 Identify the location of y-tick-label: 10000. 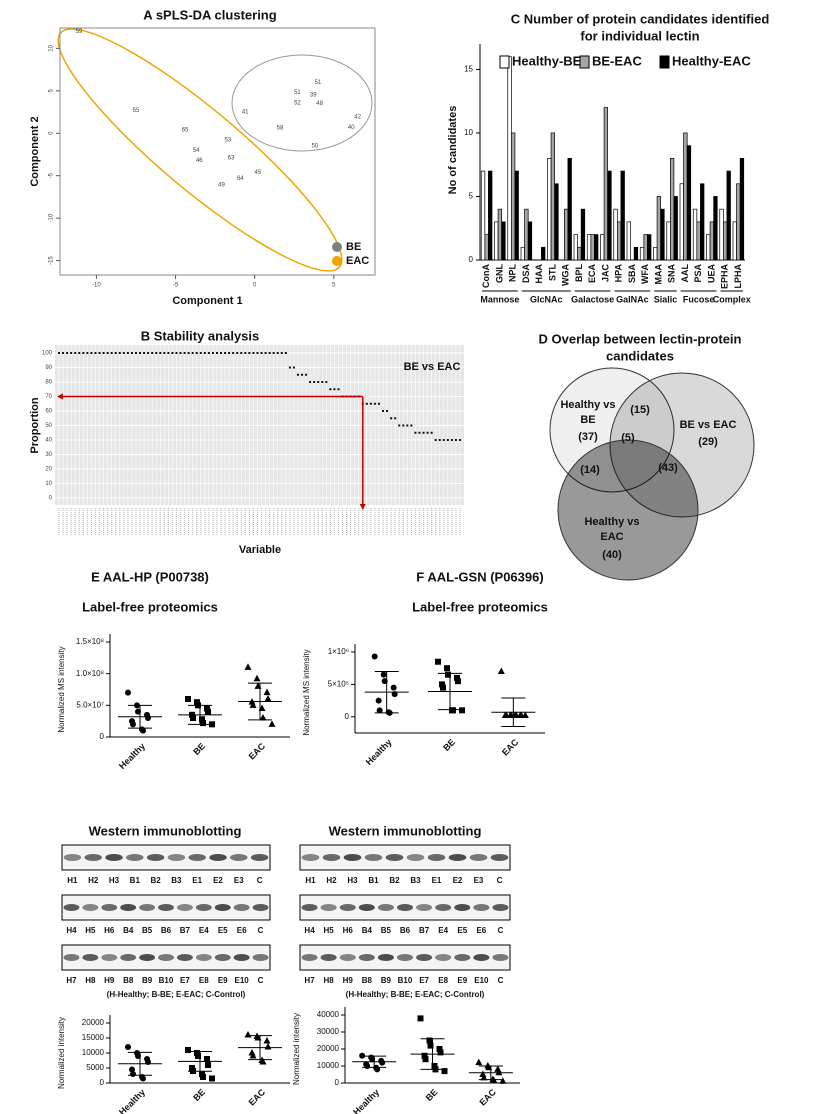
(93, 1052).